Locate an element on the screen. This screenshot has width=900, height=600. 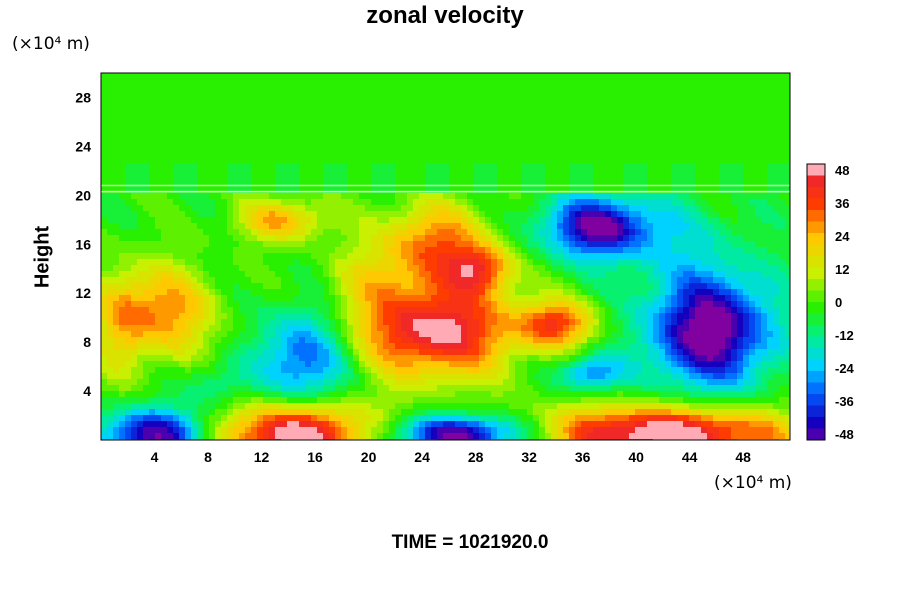
y-tick-label: 28 is located at coordinates (83, 97).